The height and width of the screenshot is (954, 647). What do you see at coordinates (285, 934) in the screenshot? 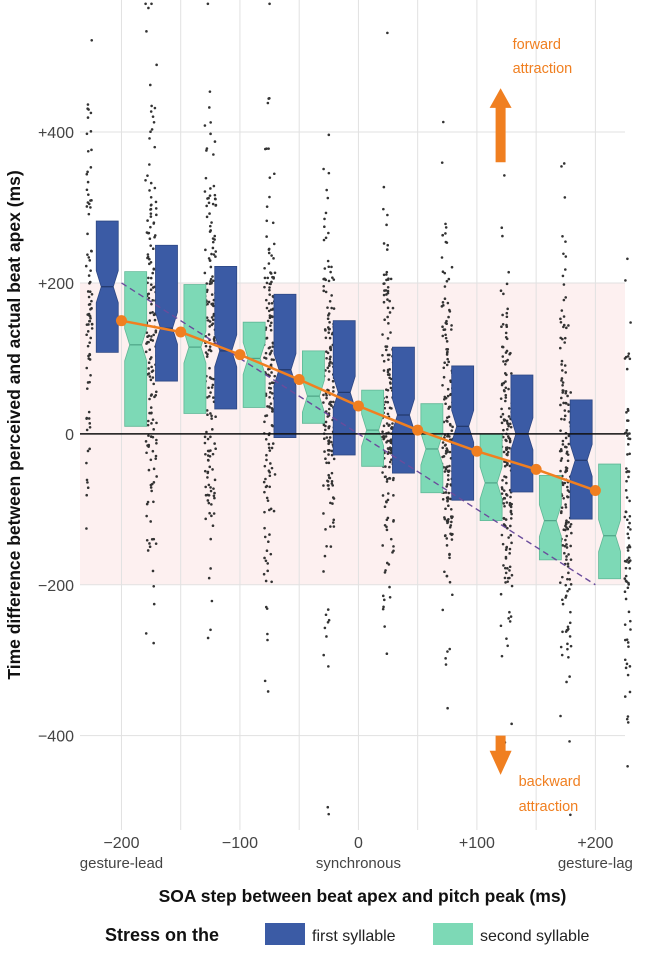
I see `legend-swatch` at bounding box center [285, 934].